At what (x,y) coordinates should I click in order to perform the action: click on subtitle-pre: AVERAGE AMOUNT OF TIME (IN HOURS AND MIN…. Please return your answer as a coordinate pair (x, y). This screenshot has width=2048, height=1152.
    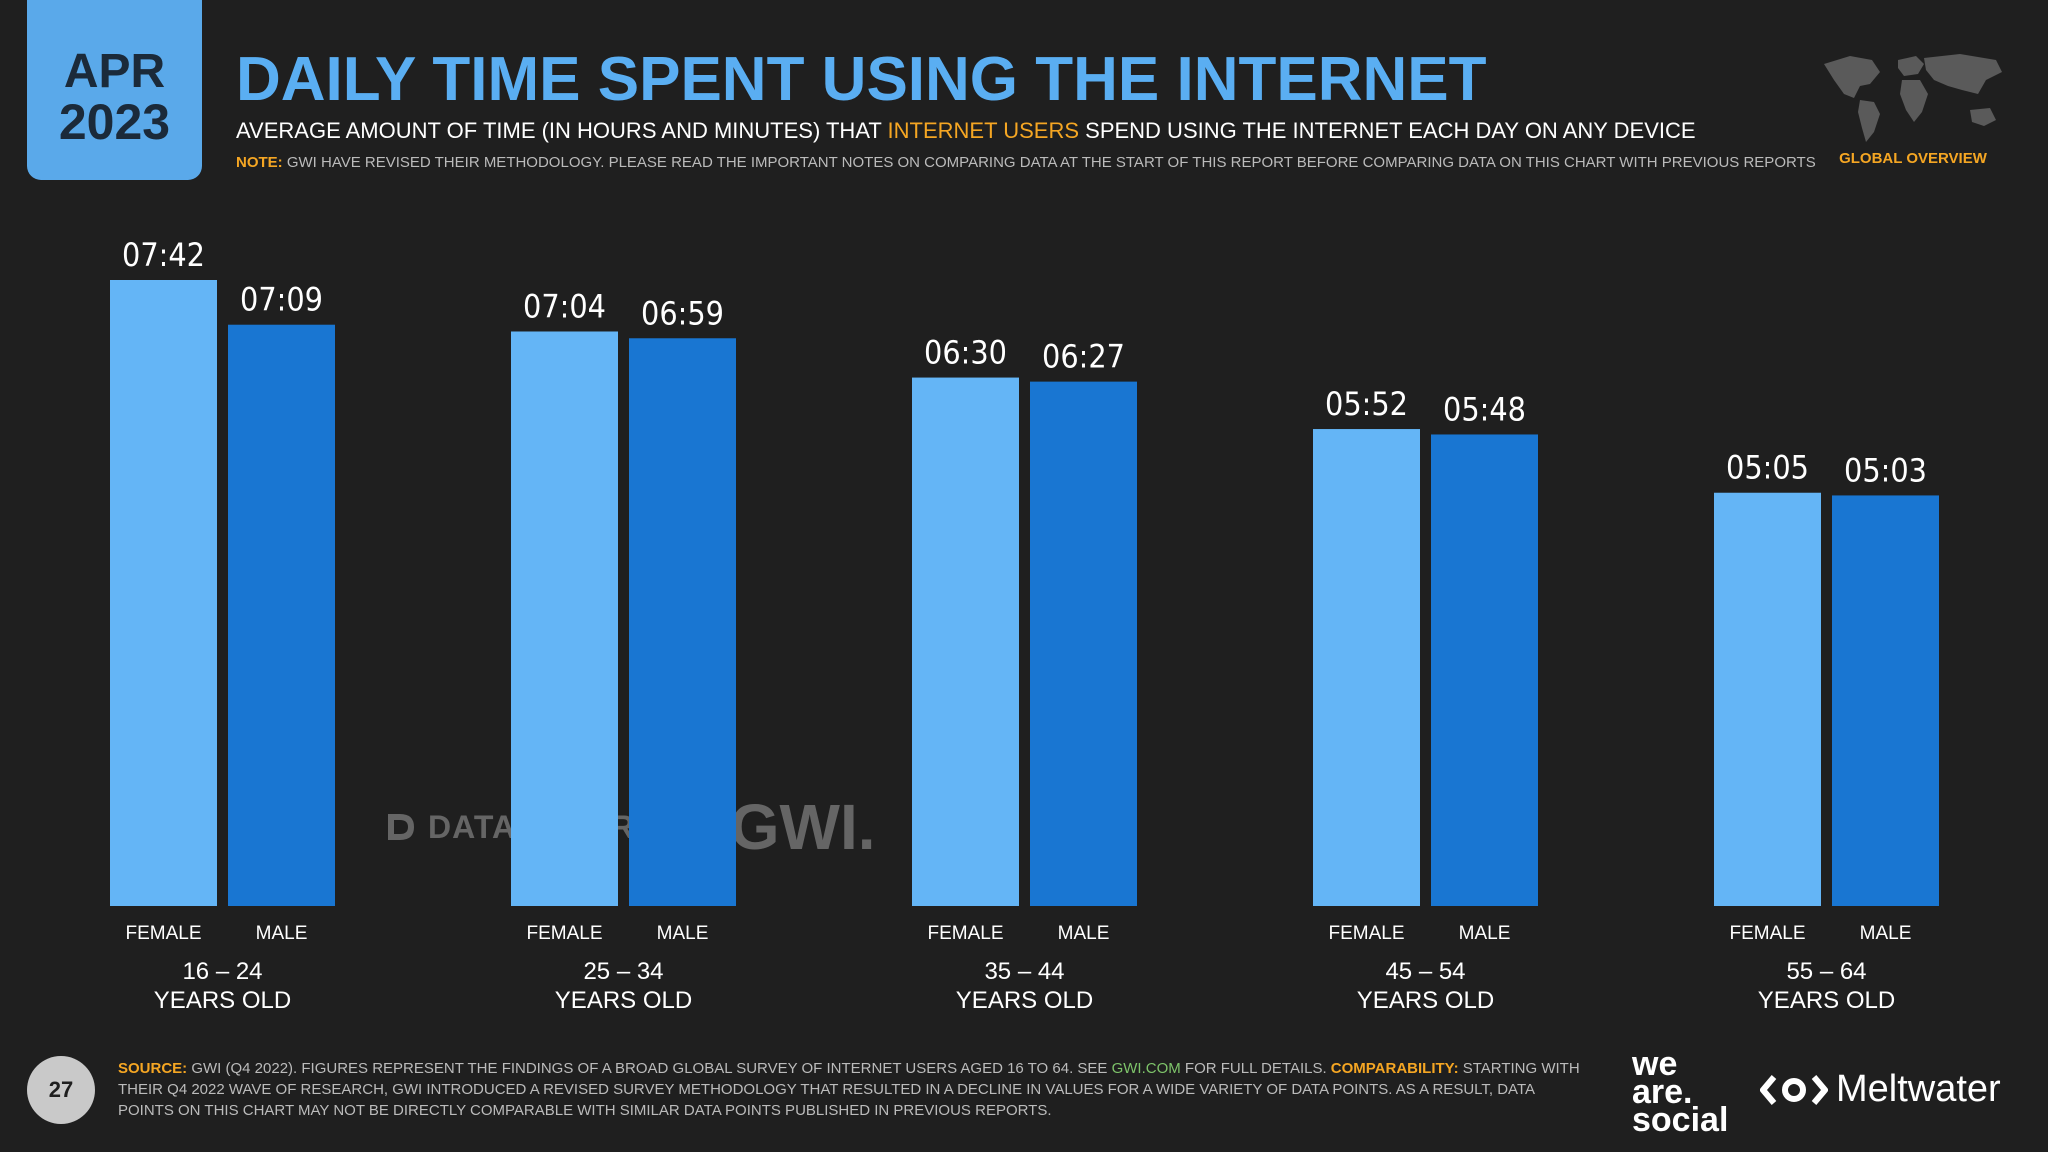
    Looking at the image, I should click on (562, 130).